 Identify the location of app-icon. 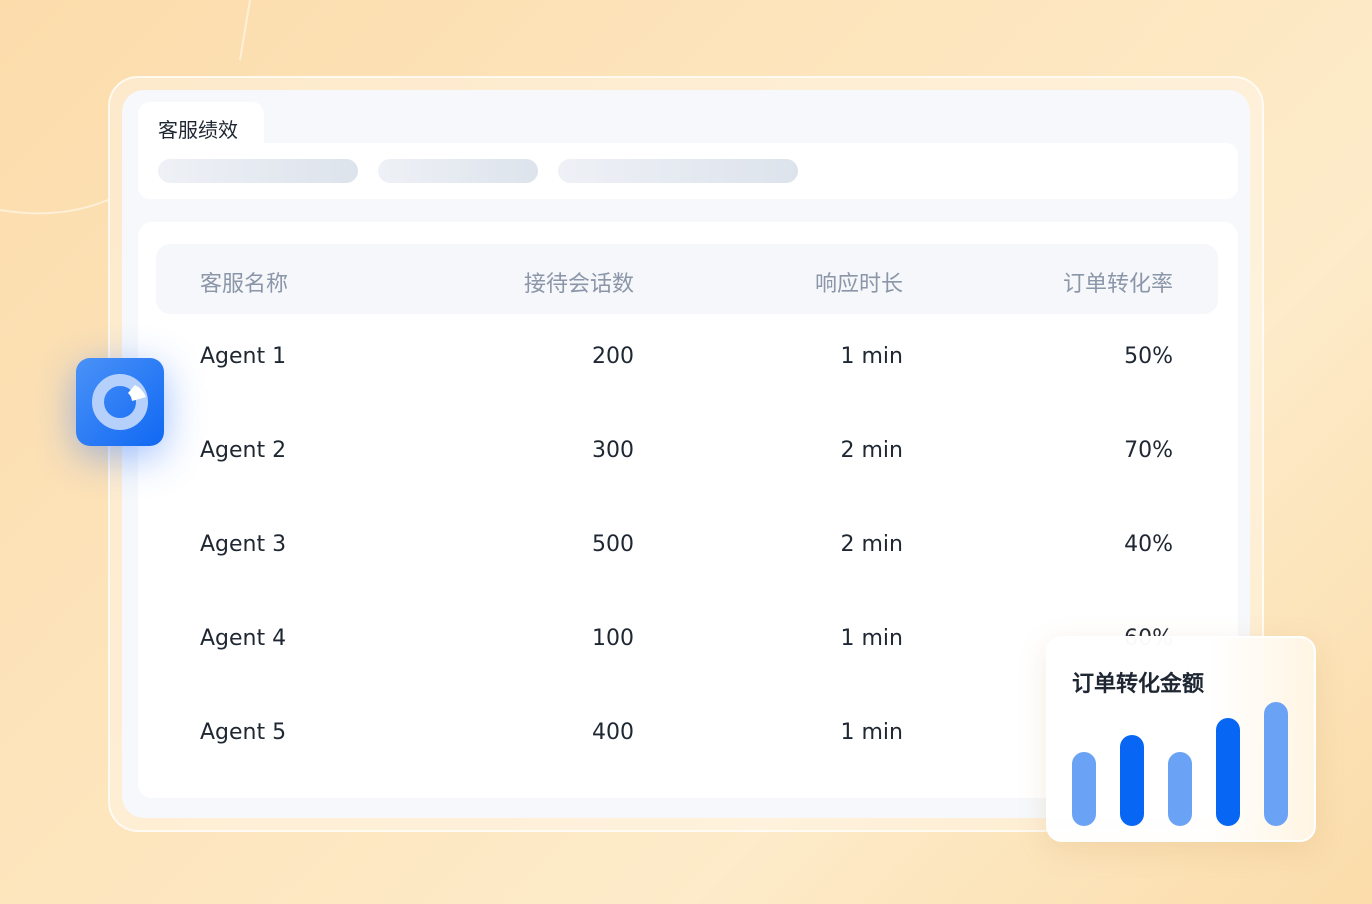
(120, 402).